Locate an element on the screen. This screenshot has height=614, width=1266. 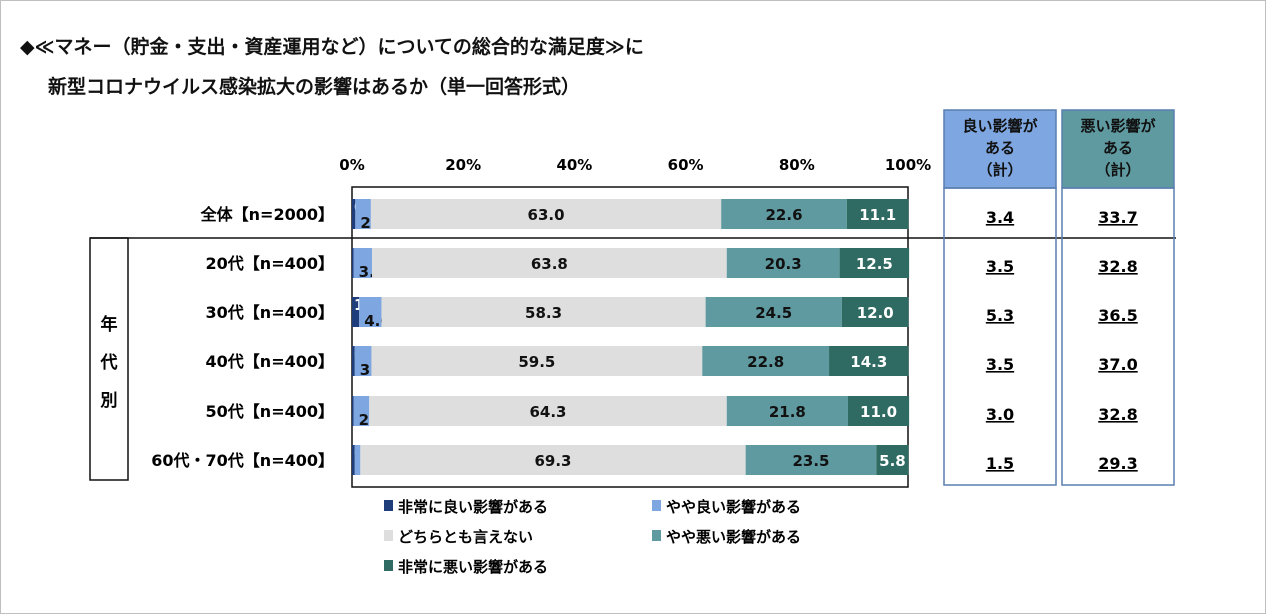
data-label: 58.3 is located at coordinates (543, 313).